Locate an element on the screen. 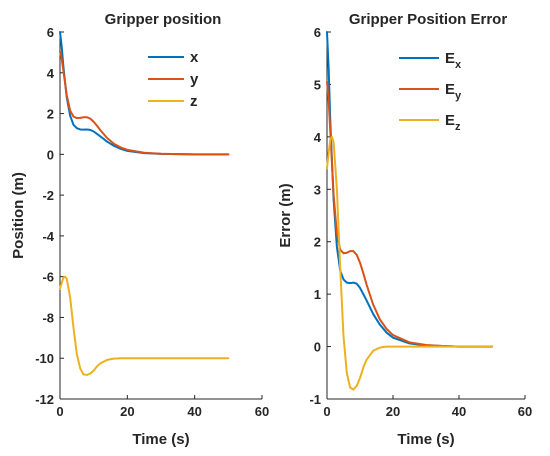 This screenshot has height=456, width=550. legend-entry-subscript: x is located at coordinates (458, 65).